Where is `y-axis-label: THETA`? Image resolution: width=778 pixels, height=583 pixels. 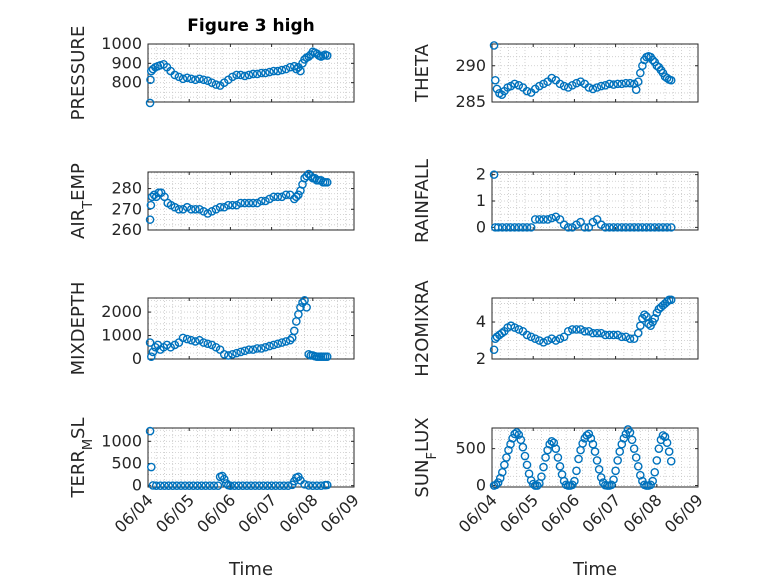
y-axis-label: THETA is located at coordinates (422, 73).